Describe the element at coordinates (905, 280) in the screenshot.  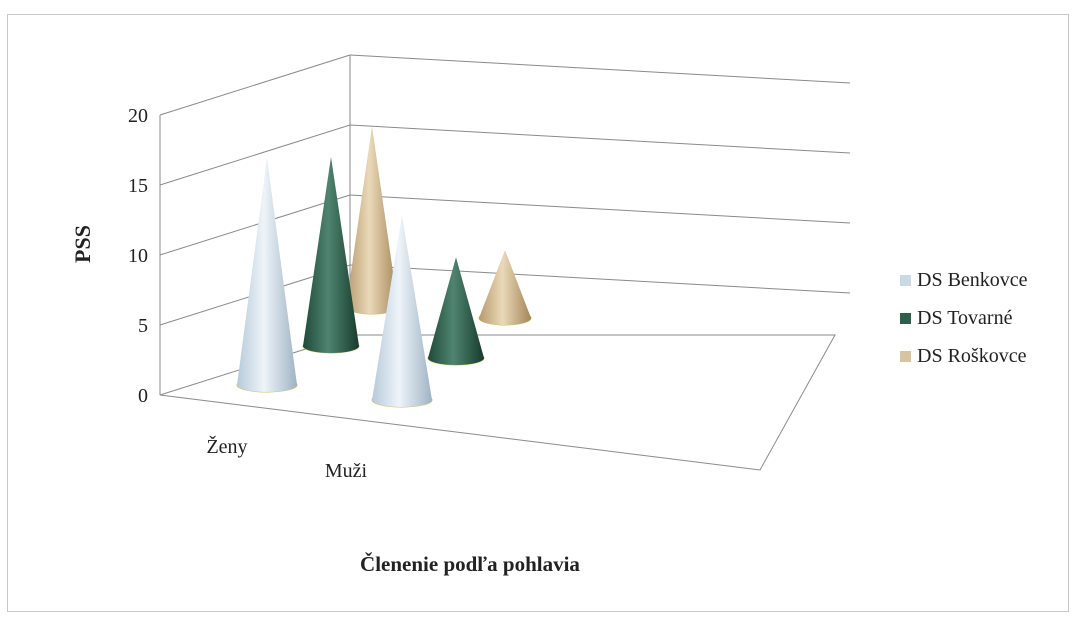
I see `legend-swatch-benkovce` at that location.